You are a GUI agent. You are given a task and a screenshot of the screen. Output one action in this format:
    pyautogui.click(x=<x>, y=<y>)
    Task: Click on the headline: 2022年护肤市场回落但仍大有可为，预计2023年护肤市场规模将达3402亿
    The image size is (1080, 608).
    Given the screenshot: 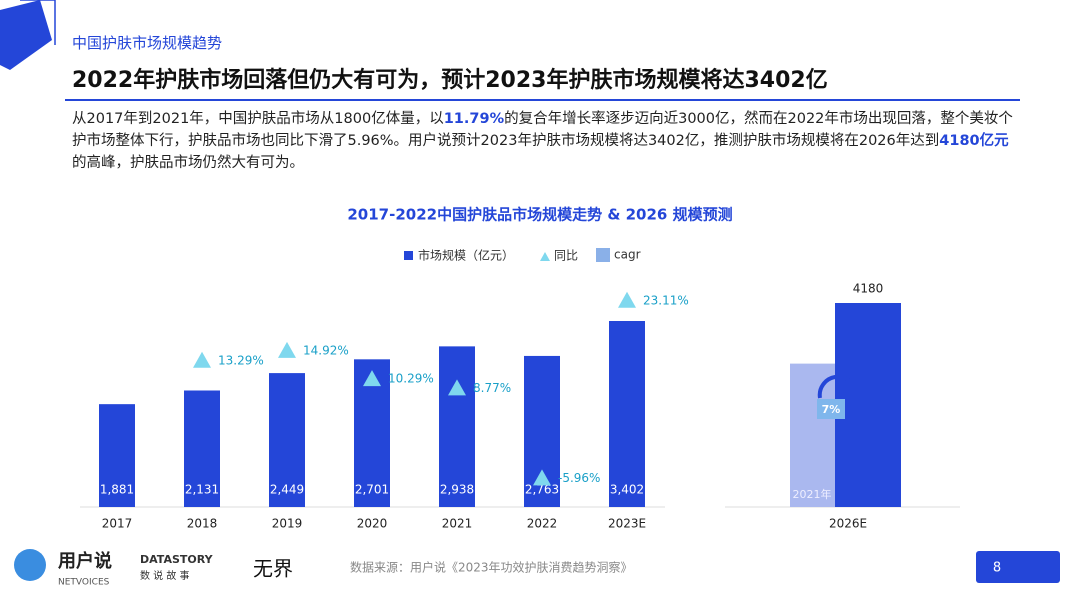 What is the action you would take?
    pyautogui.click(x=450, y=80)
    